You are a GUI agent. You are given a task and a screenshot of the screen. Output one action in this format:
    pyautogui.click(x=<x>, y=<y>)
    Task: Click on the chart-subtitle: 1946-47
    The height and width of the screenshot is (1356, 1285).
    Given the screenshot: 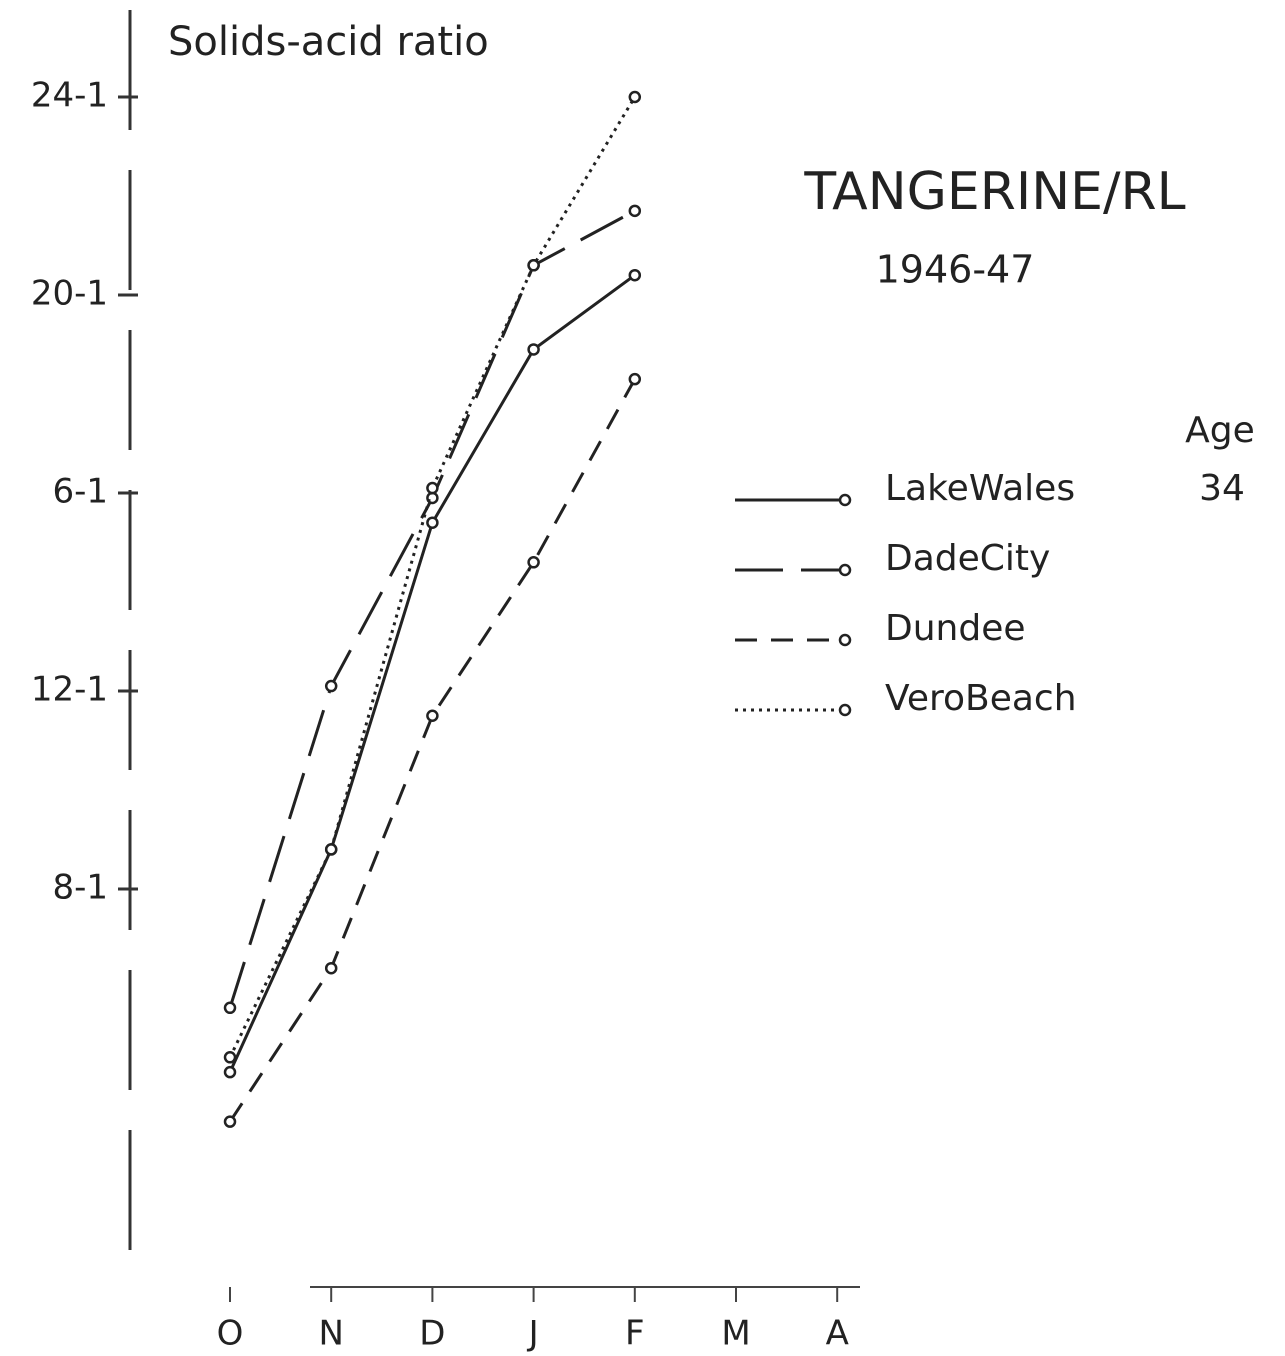 What is the action you would take?
    pyautogui.click(x=955, y=270)
    